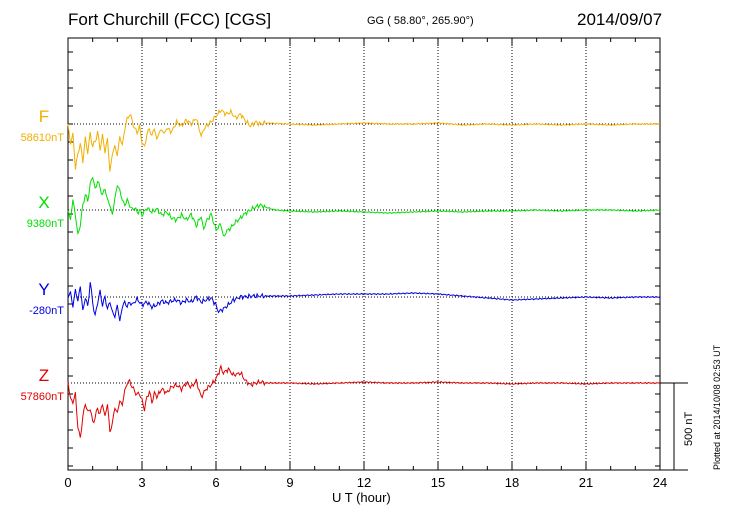 The height and width of the screenshot is (520, 730). What do you see at coordinates (43, 289) in the screenshot?
I see `series-name-y: Y` at bounding box center [43, 289].